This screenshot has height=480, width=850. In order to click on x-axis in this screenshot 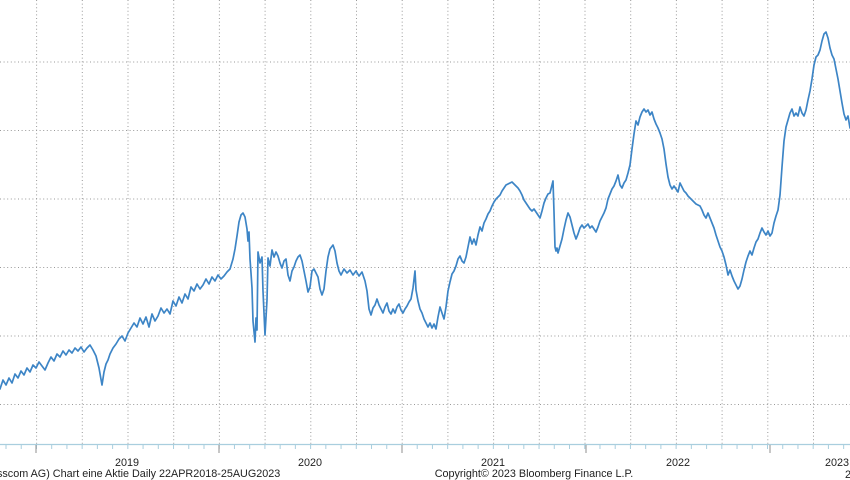, I will do `click(425, 448)`.